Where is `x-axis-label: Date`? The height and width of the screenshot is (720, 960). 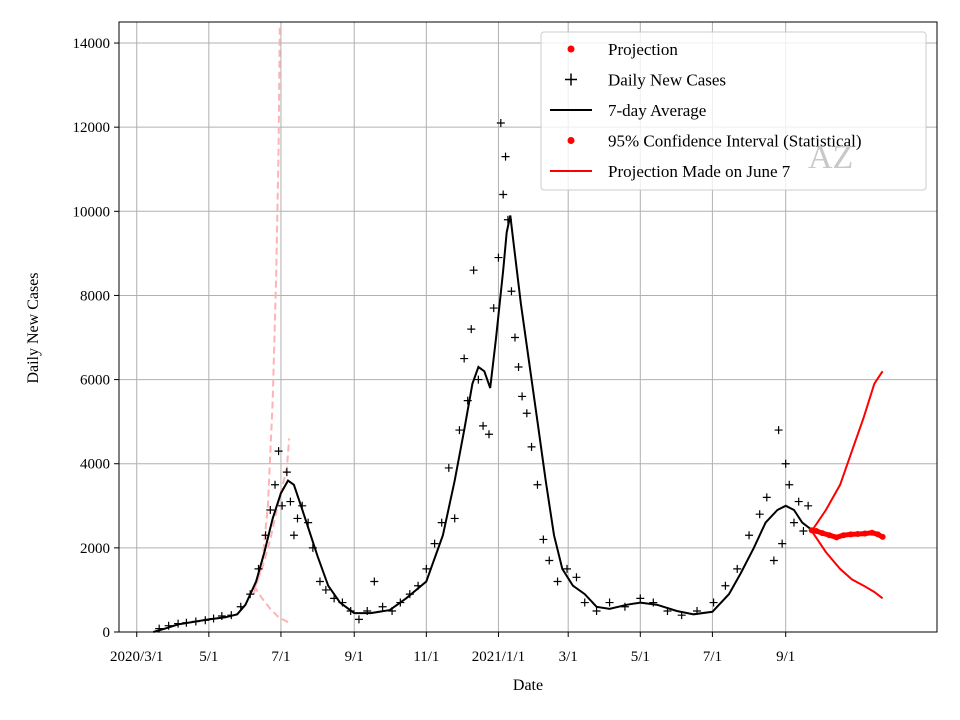
x-axis-label: Date is located at coordinates (528, 685).